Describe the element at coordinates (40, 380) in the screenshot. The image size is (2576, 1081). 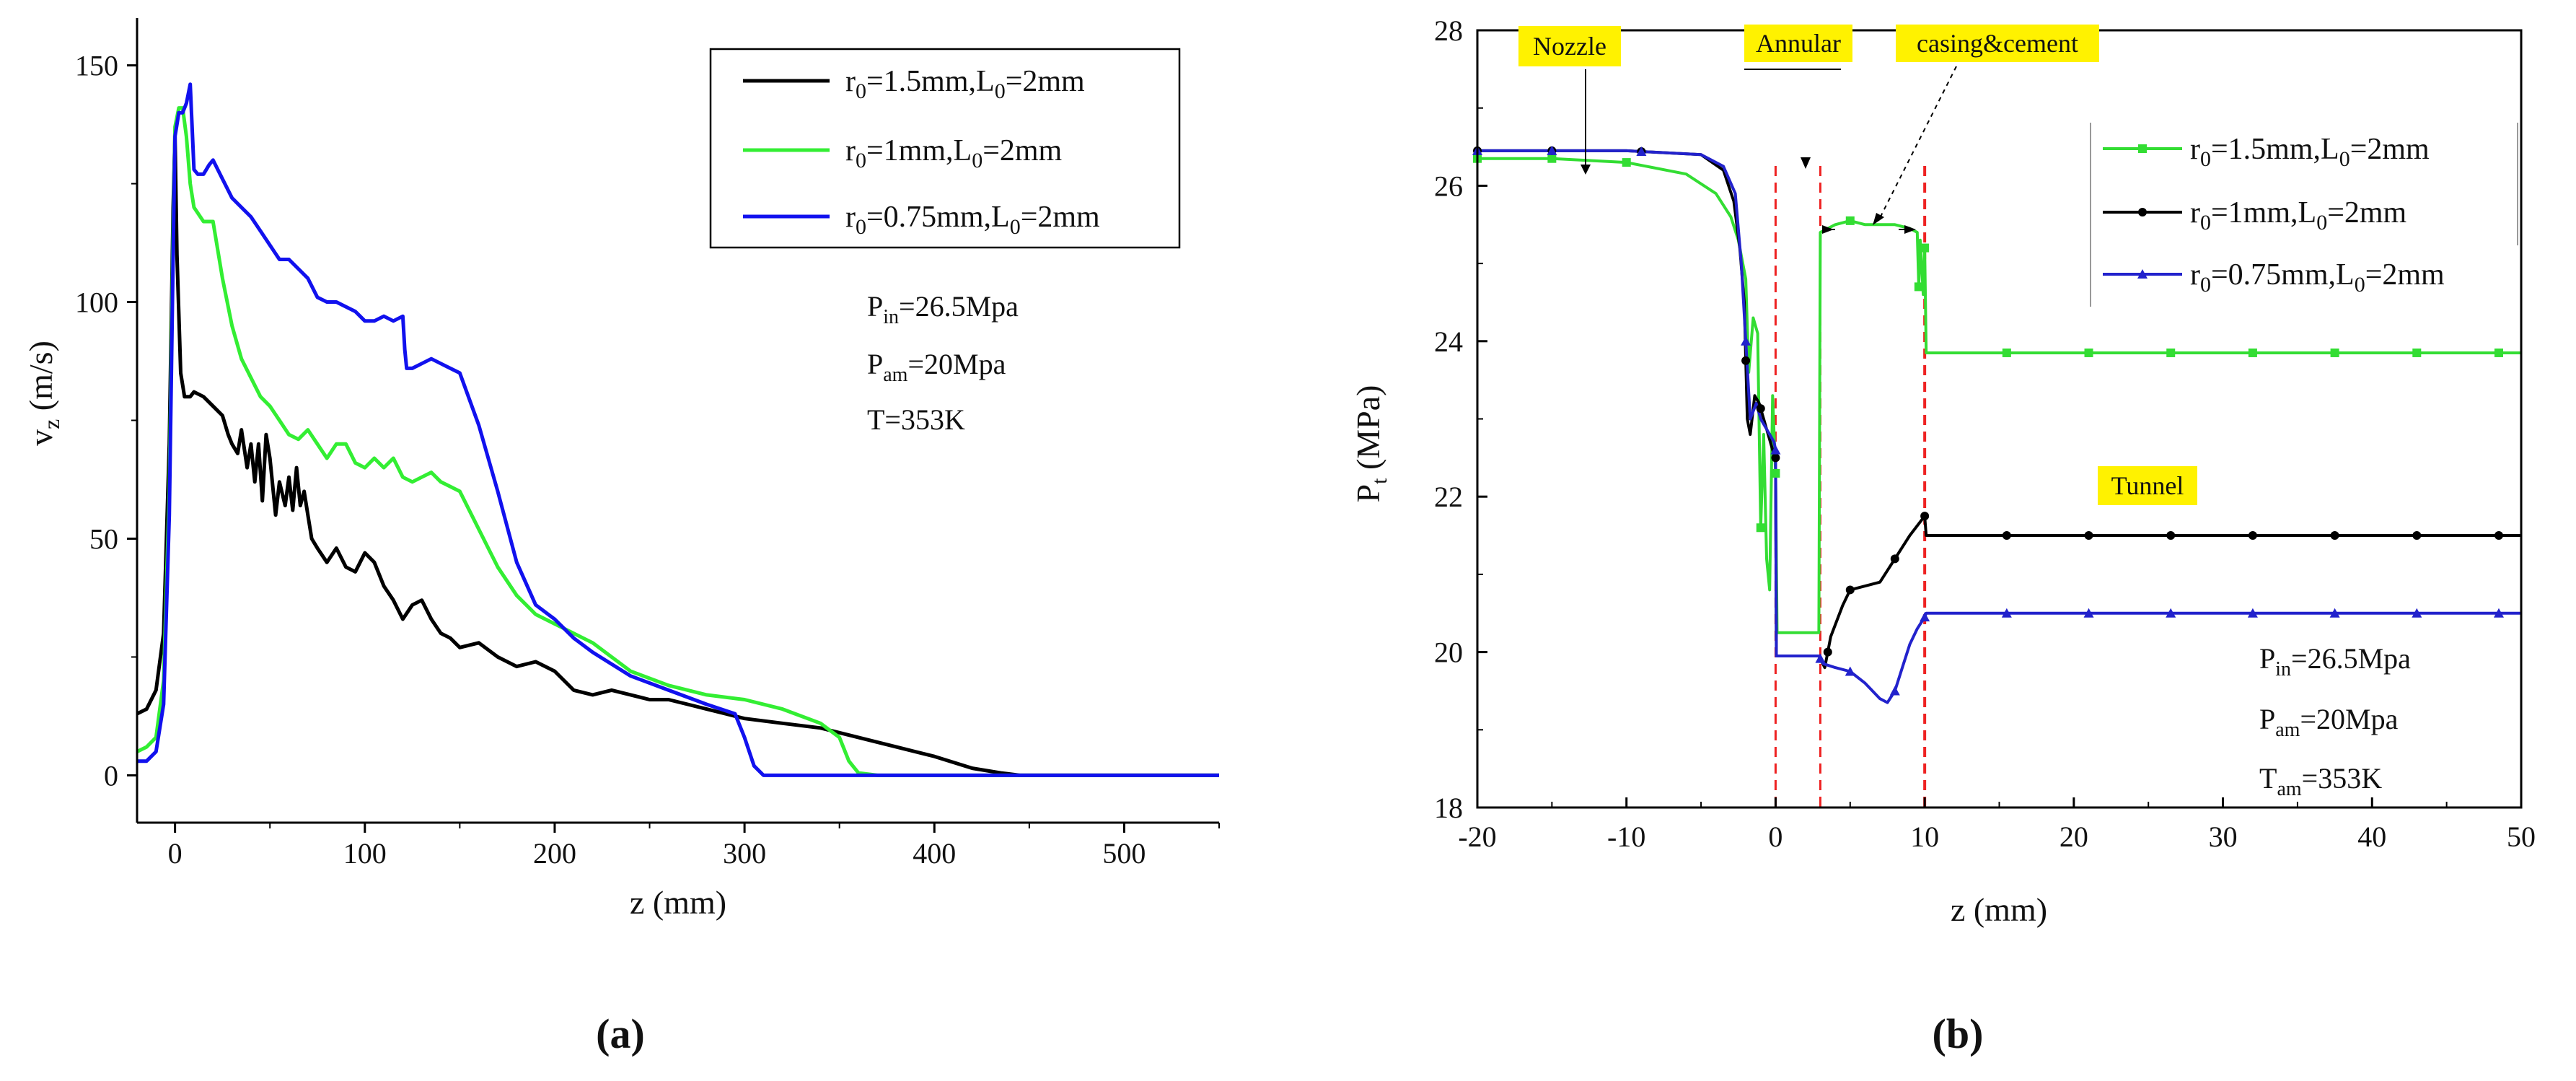
I see `chart-a-ylabel-unit: (m/s)` at that location.